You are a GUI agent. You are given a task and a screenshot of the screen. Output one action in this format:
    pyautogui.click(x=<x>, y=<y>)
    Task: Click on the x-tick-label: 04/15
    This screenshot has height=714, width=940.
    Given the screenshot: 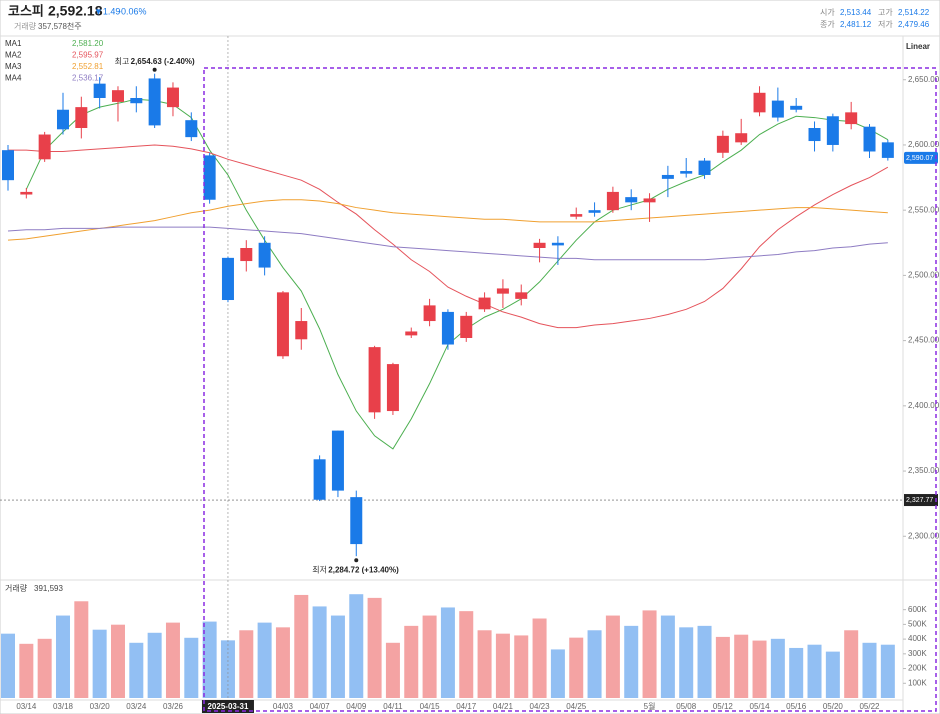 What is the action you would take?
    pyautogui.click(x=430, y=706)
    